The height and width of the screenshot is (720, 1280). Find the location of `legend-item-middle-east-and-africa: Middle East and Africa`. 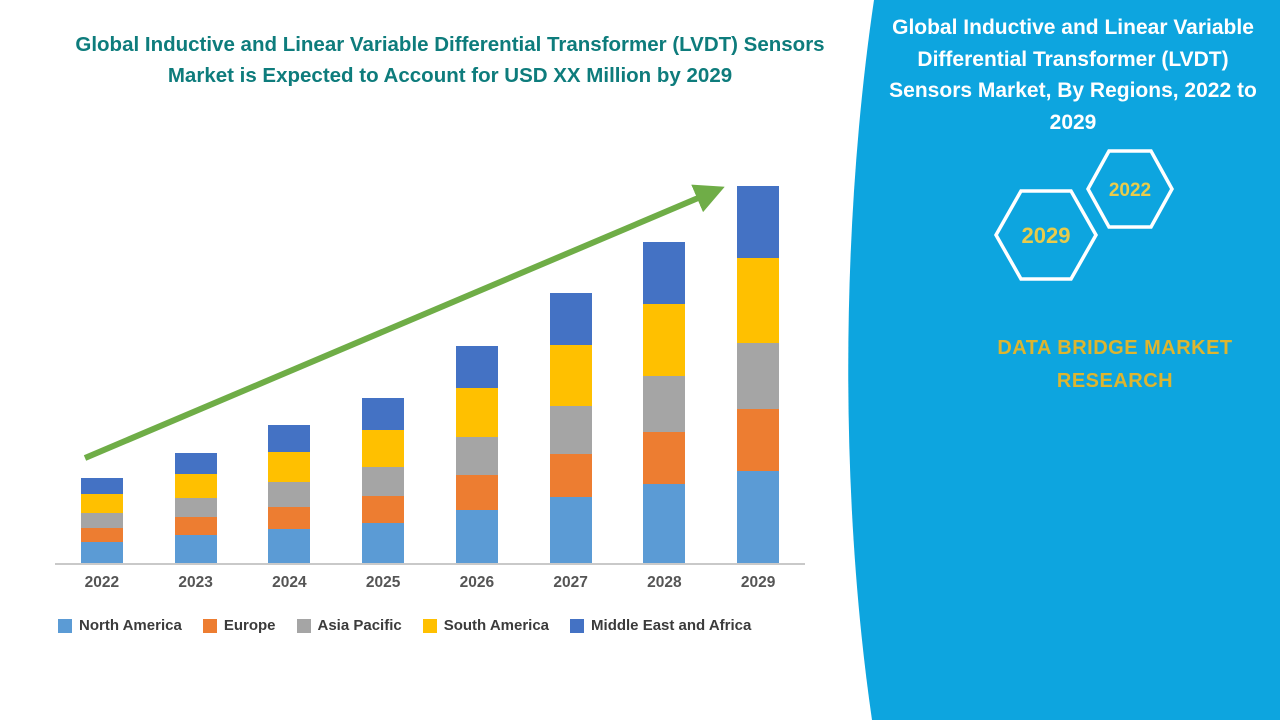

legend-item-middle-east-and-africa: Middle East and Africa is located at coordinates (660, 625).